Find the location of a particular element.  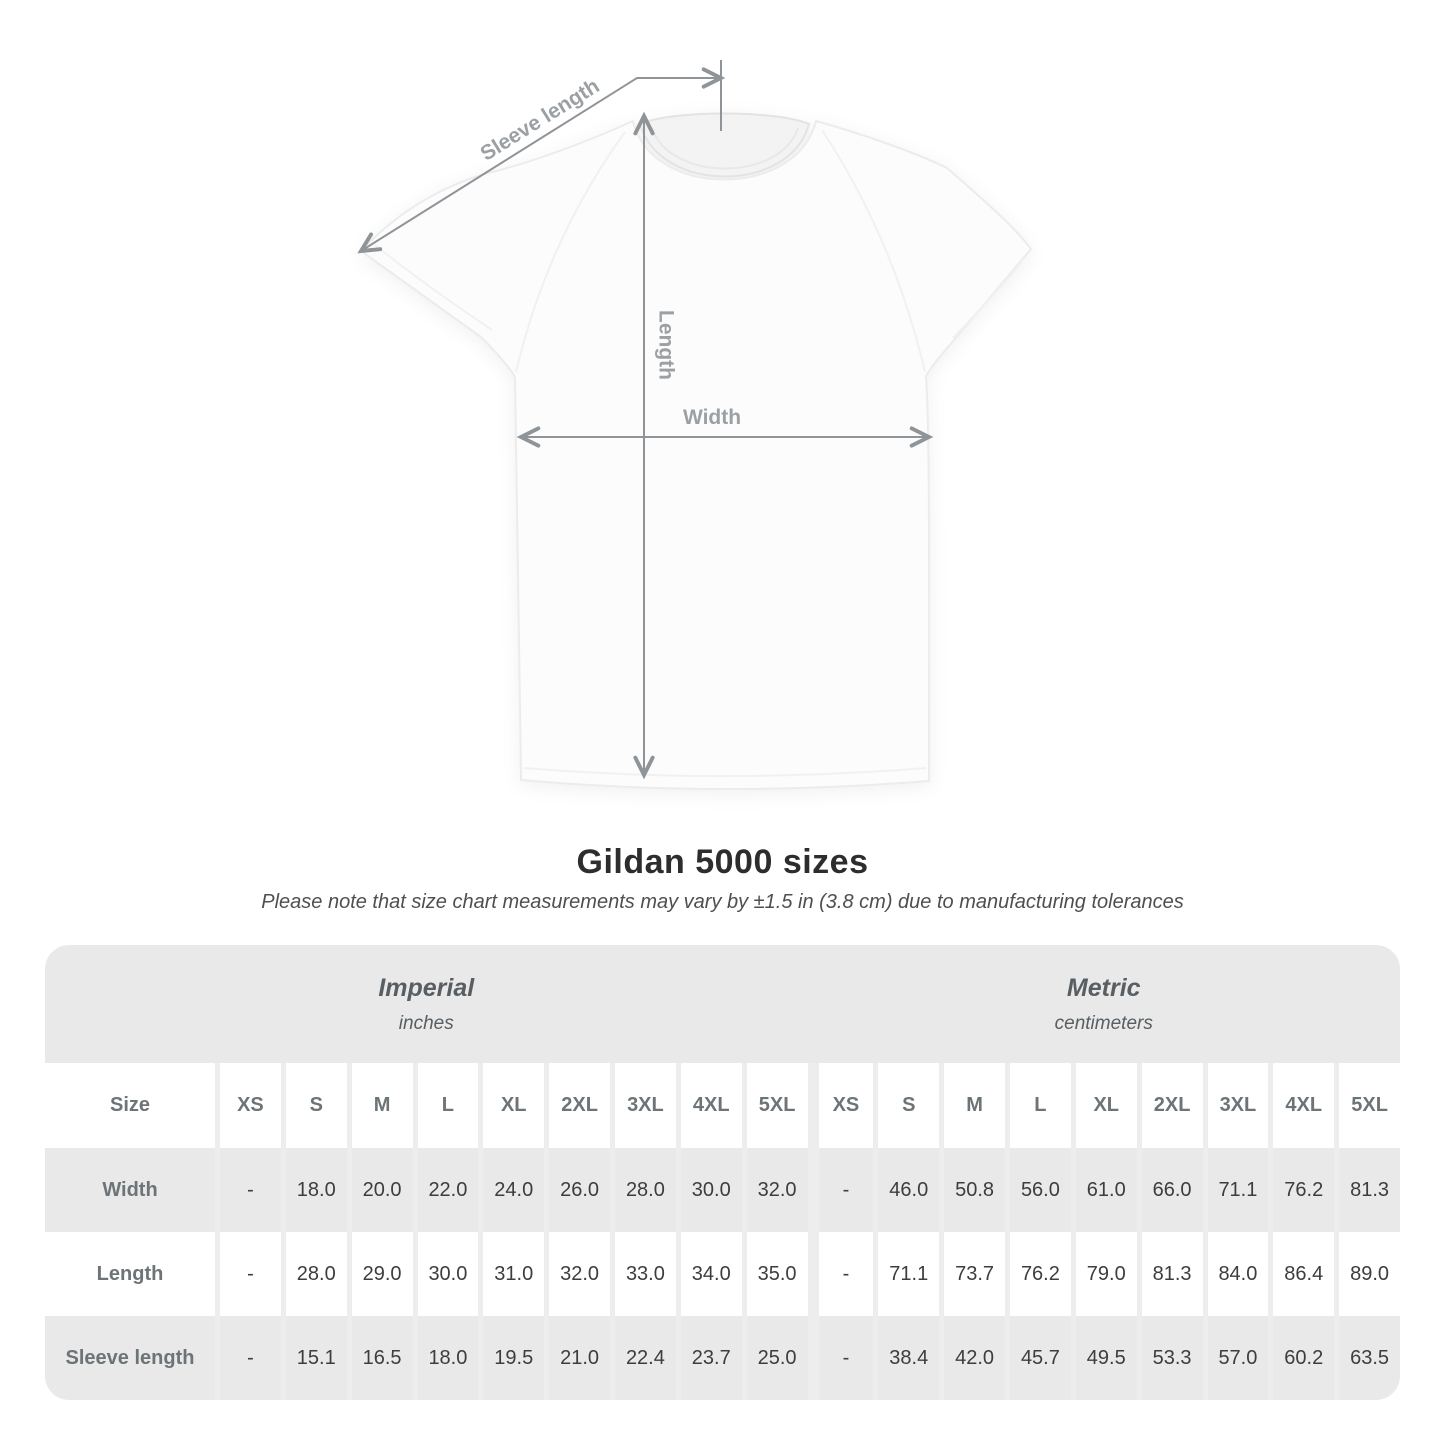

value-cell: 25.0 is located at coordinates (774, 1358).